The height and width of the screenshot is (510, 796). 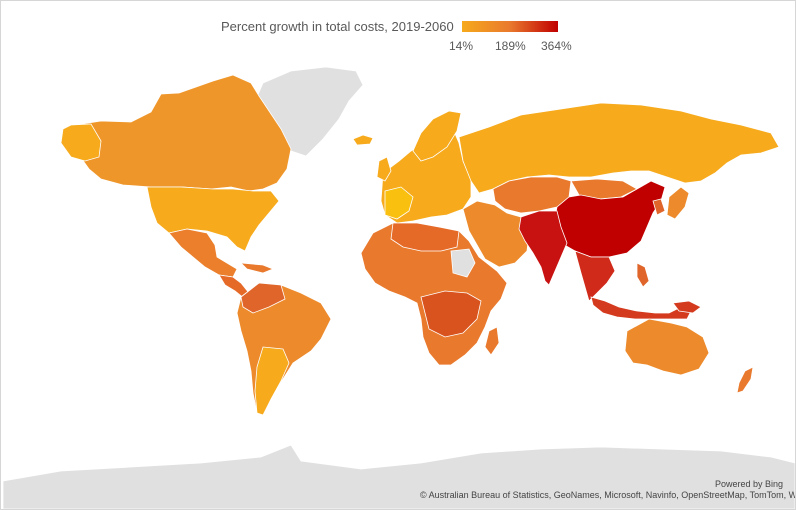 What do you see at coordinates (678, 203) in the screenshot?
I see `region-japan` at bounding box center [678, 203].